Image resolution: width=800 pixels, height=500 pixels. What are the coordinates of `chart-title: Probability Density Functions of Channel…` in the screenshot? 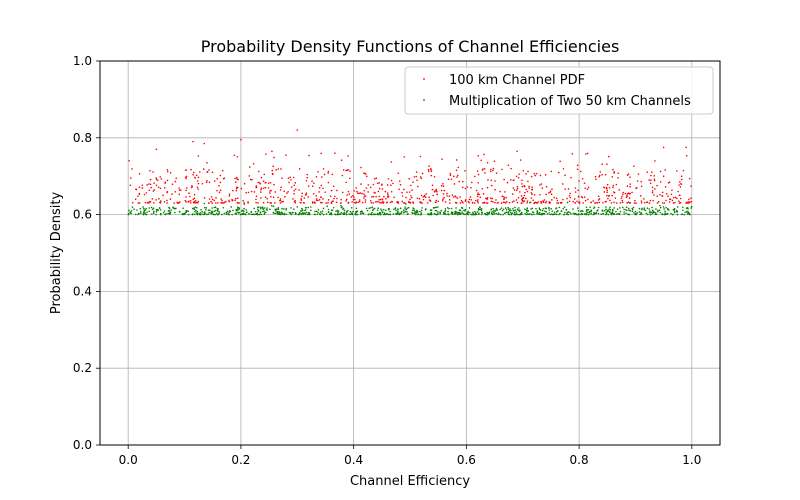 It's located at (410, 46).